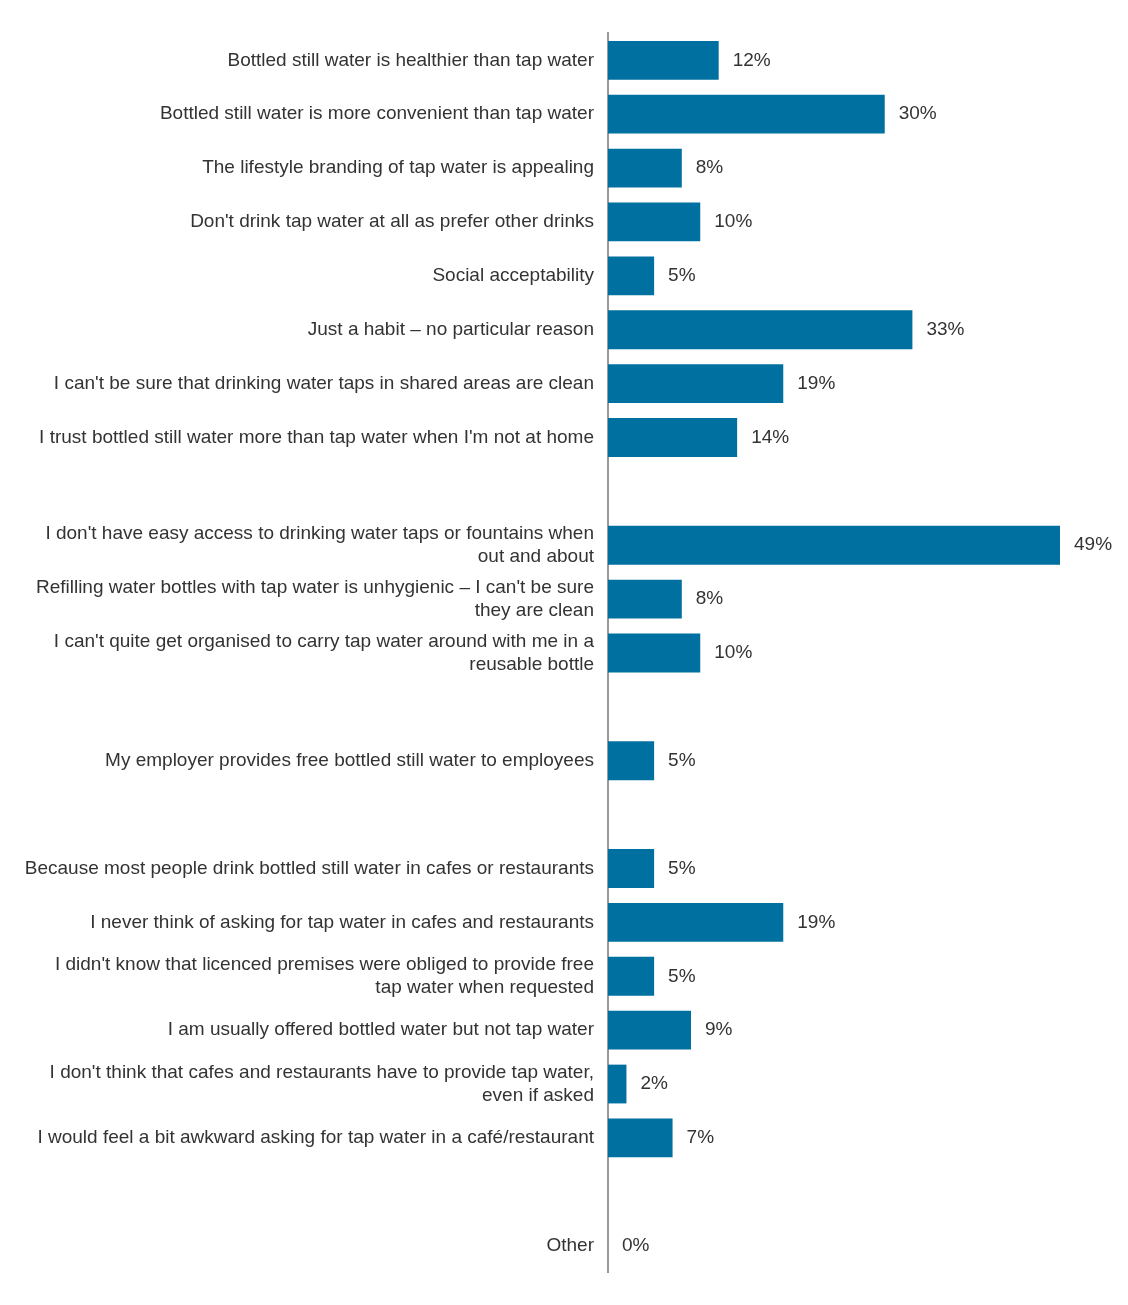 Image resolution: width=1128 pixels, height=1305 pixels. I want to click on y-tick-label: I don't think that cafes and restaurants have to provide tap water, even if asked, so click(321, 1082).